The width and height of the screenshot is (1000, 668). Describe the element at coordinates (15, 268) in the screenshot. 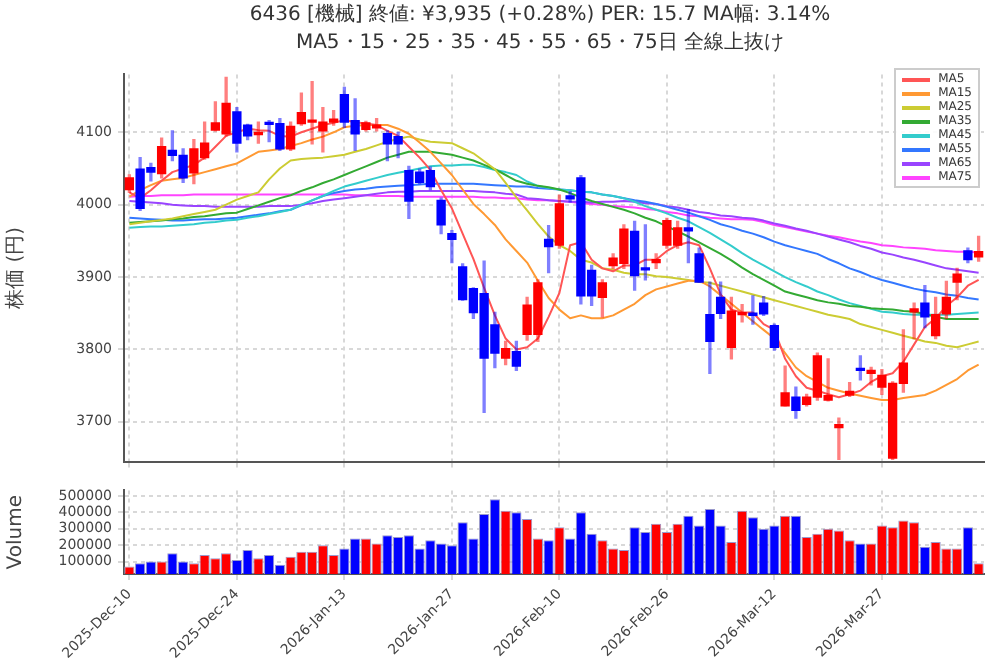

I see `y-axis-title: 株価 (円)` at that location.